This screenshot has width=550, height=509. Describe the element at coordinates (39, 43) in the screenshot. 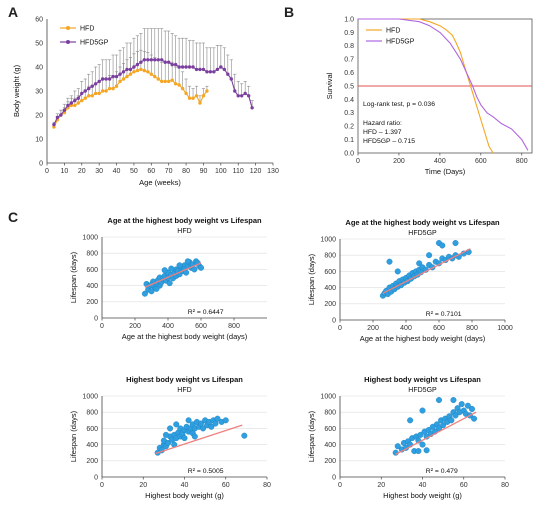

I see `panel-a-y-tick-label-5: 50` at that location.